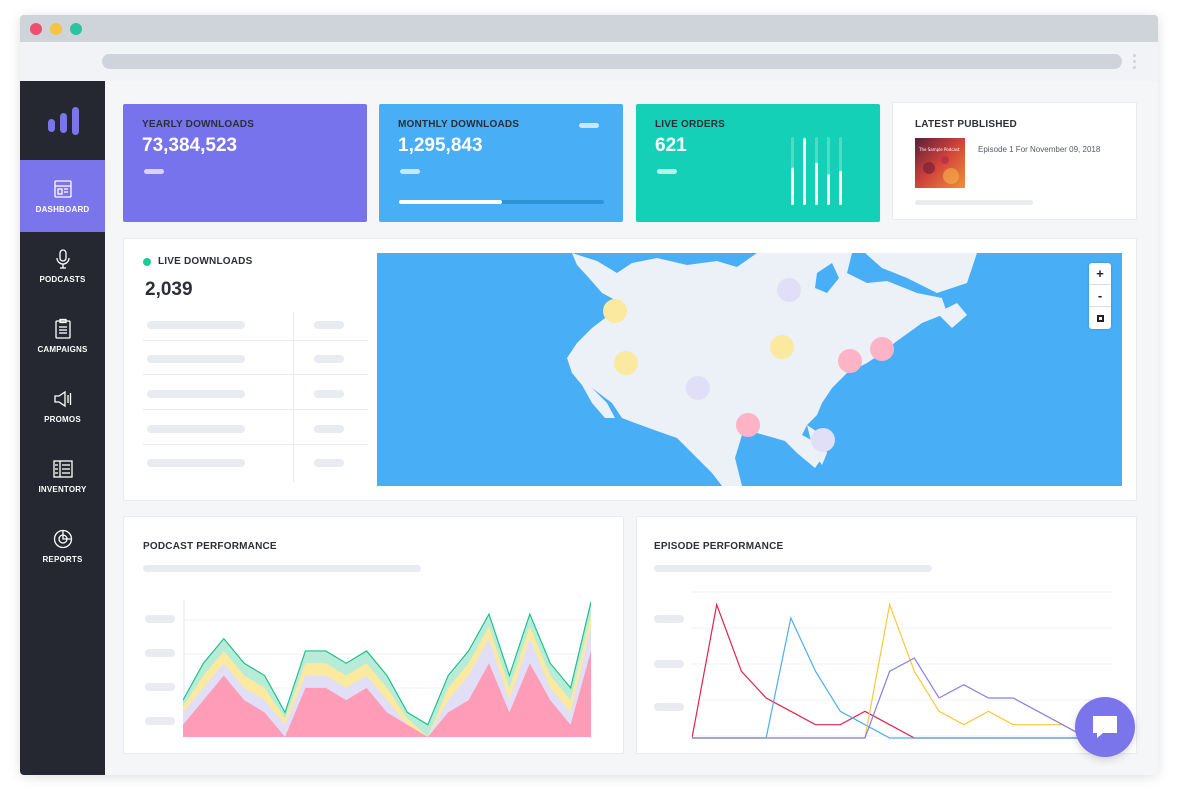  I want to click on clipboard-icon, so click(62, 328).